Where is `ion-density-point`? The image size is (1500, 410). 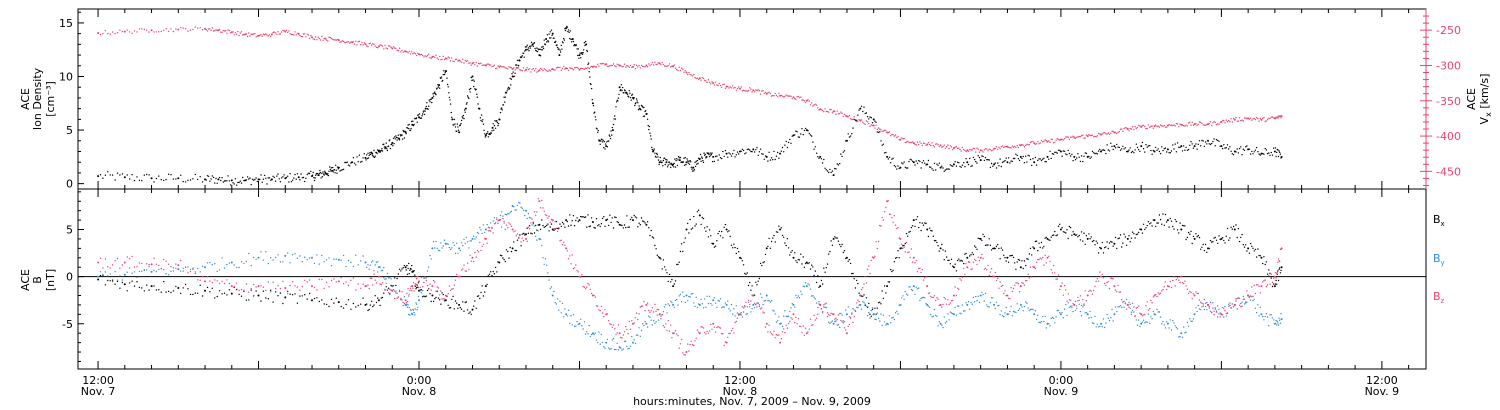
ion-density-point is located at coordinates (1060, 151).